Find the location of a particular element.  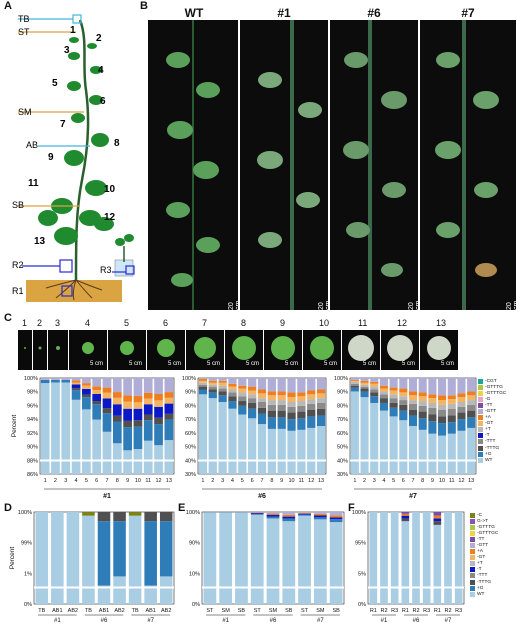

bar-segment--GTT-3 is located at coordinates (65, 379).